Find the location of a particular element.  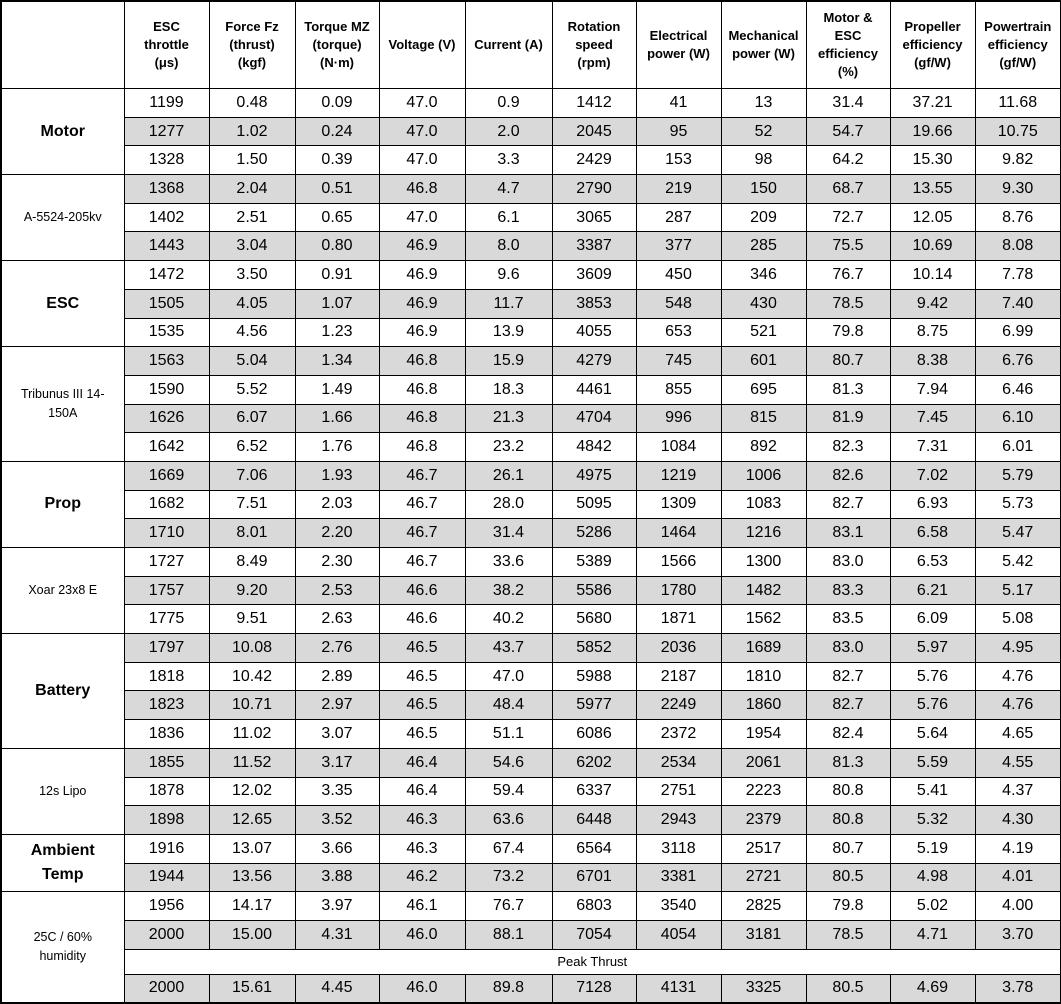

data-cell: 2.0 is located at coordinates (508, 131).